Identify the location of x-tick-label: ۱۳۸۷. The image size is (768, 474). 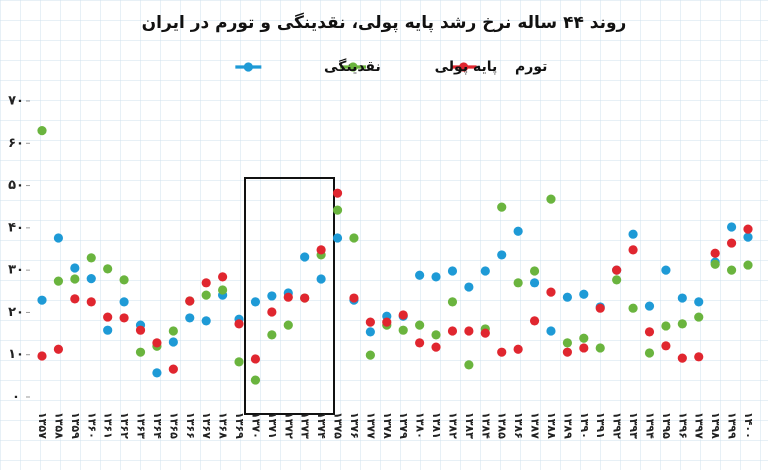
(535, 425).